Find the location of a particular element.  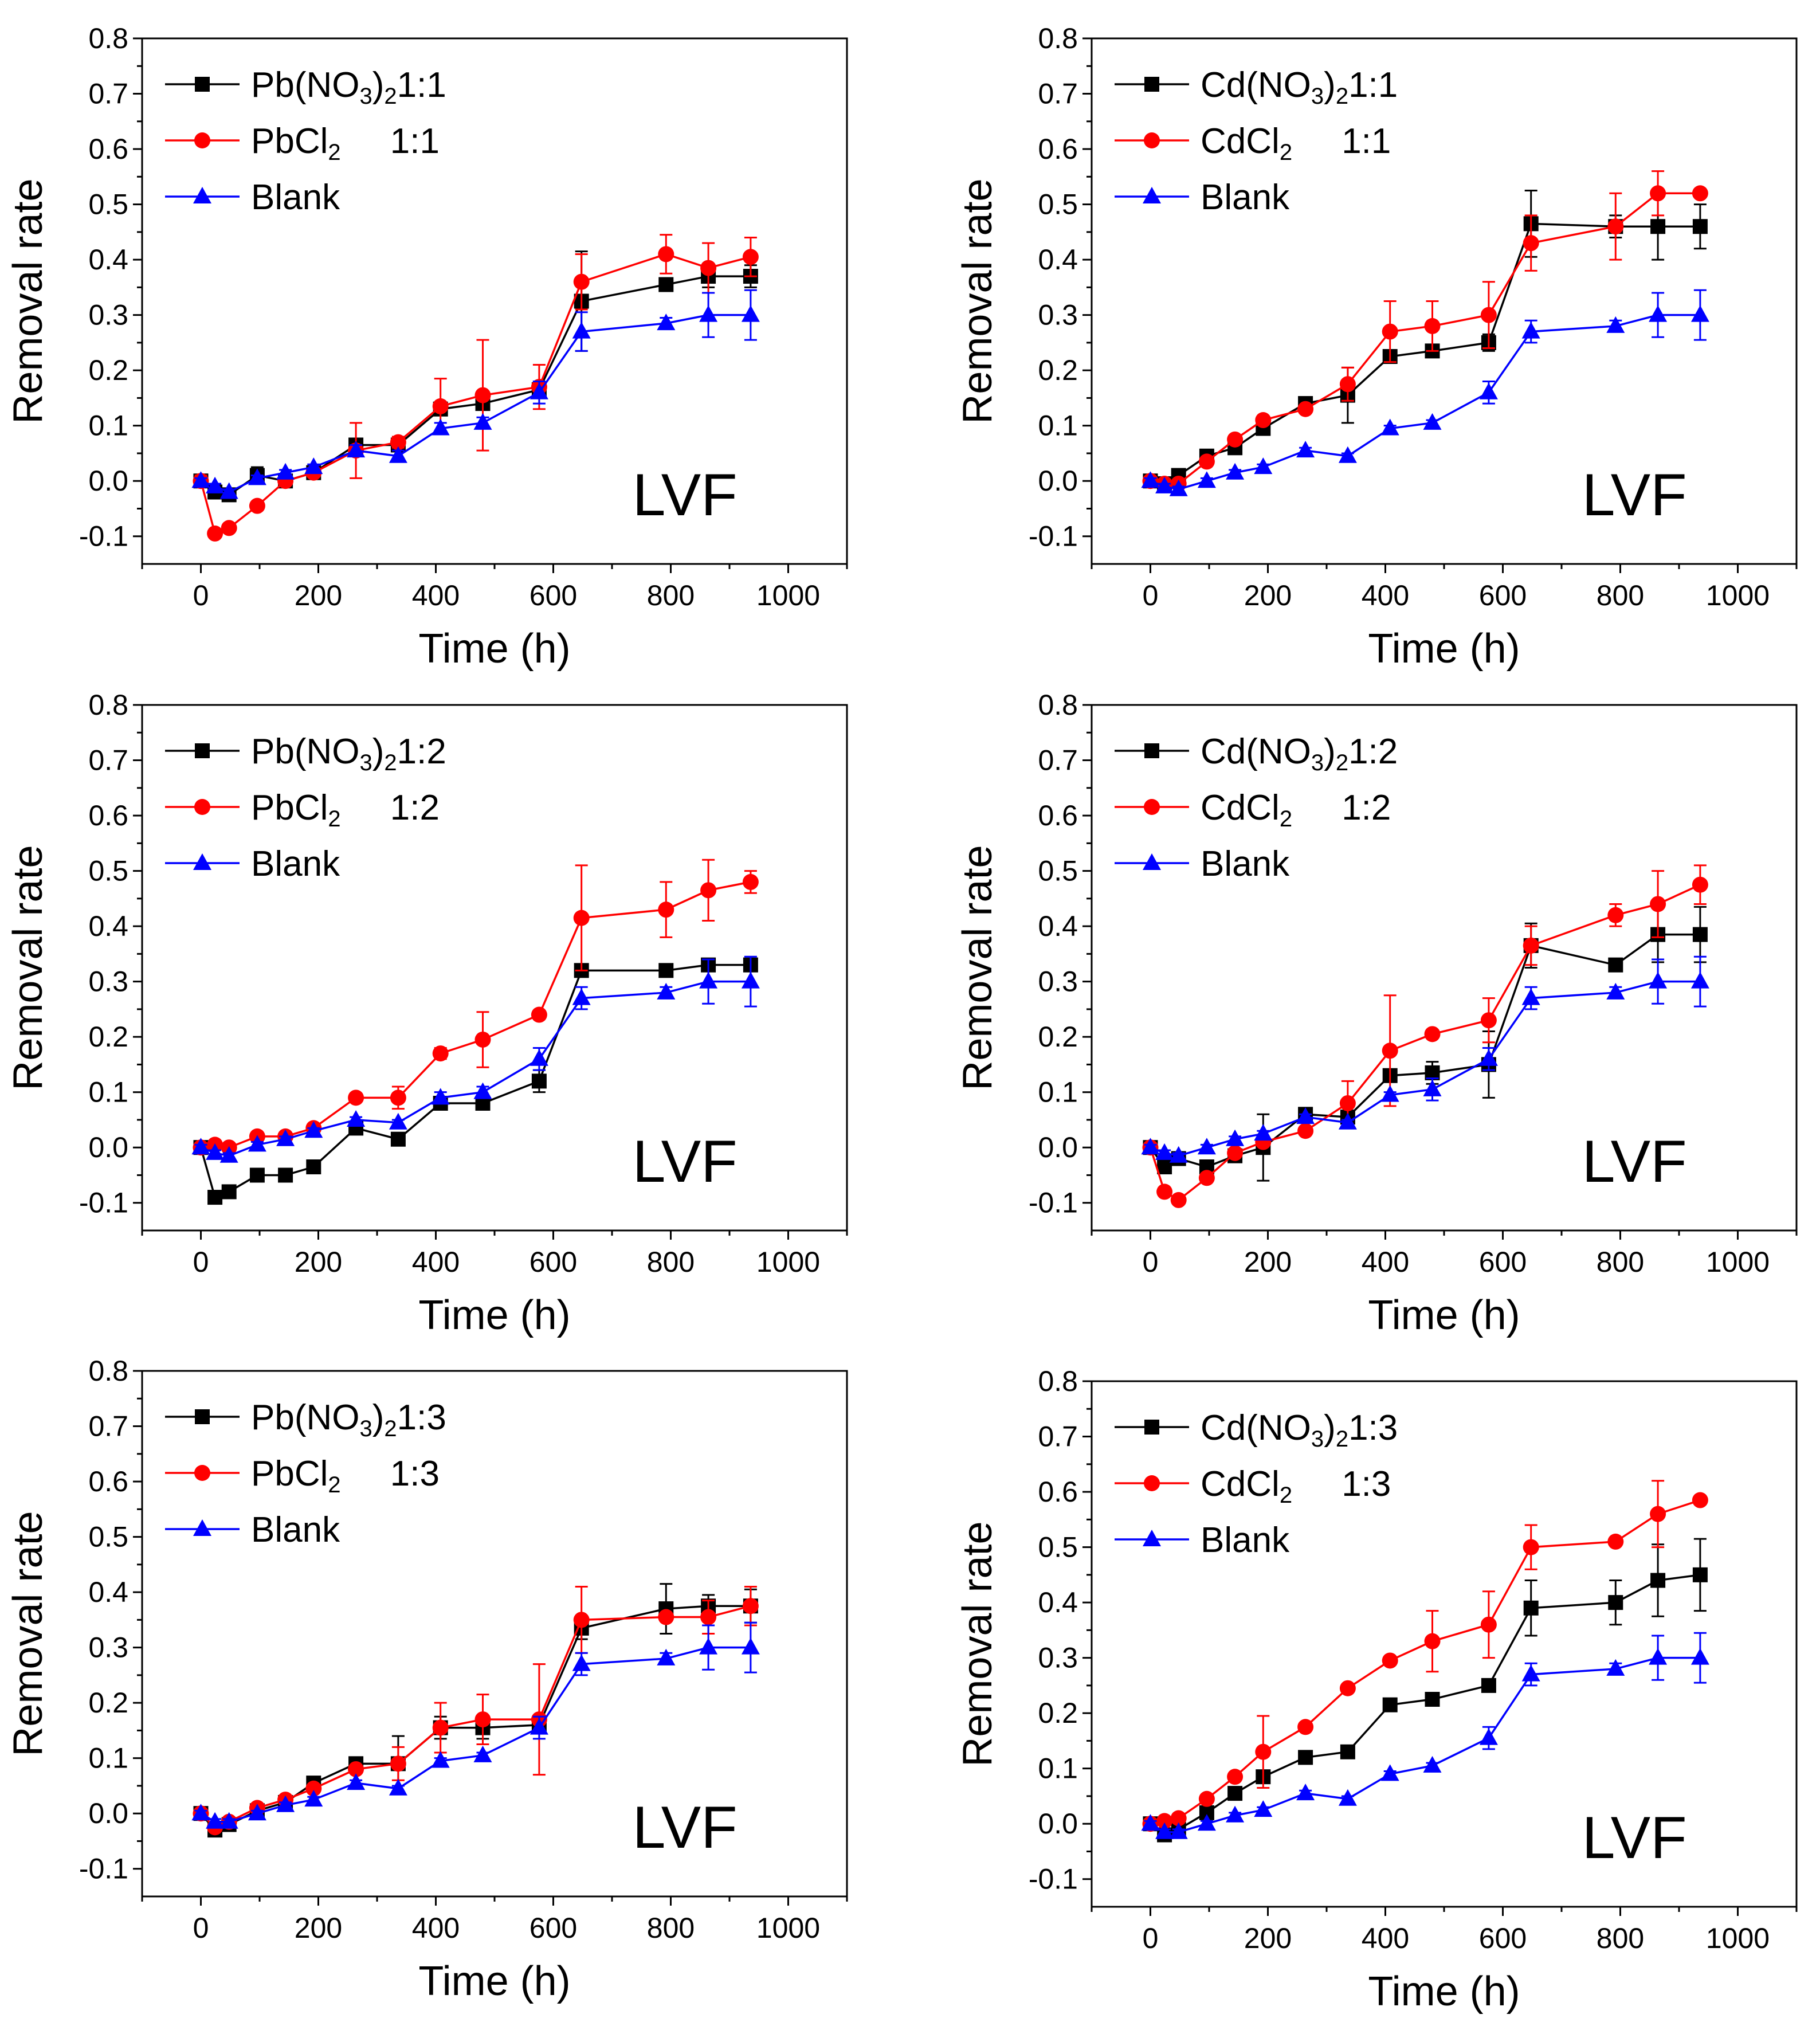

legend-label: Blank is located at coordinates (1245, 864).